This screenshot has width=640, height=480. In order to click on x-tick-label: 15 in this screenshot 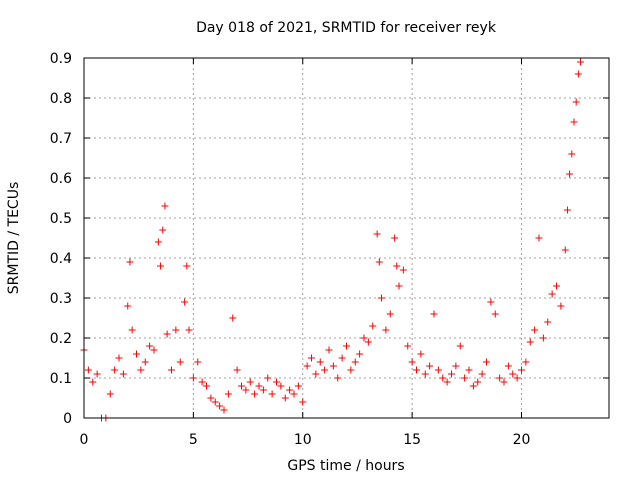, I will do `click(412, 440)`.